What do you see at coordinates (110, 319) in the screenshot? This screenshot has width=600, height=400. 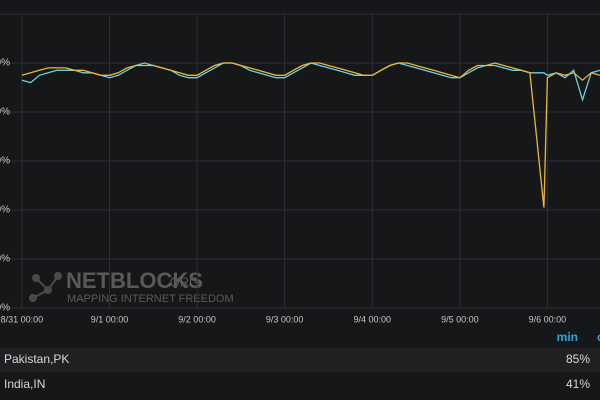 I see `x-tick-label: 9/1 00:00` at bounding box center [110, 319].